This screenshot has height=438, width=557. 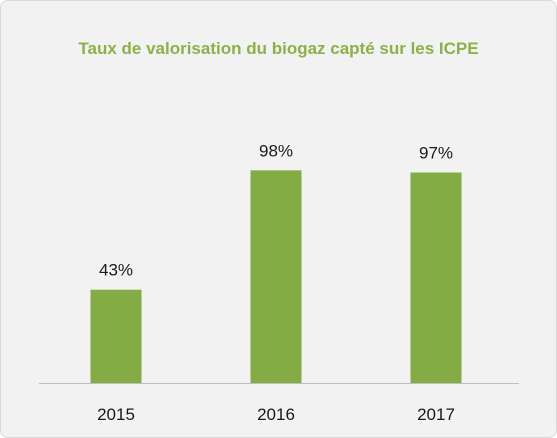 I want to click on value-label: 98%, so click(x=276, y=150).